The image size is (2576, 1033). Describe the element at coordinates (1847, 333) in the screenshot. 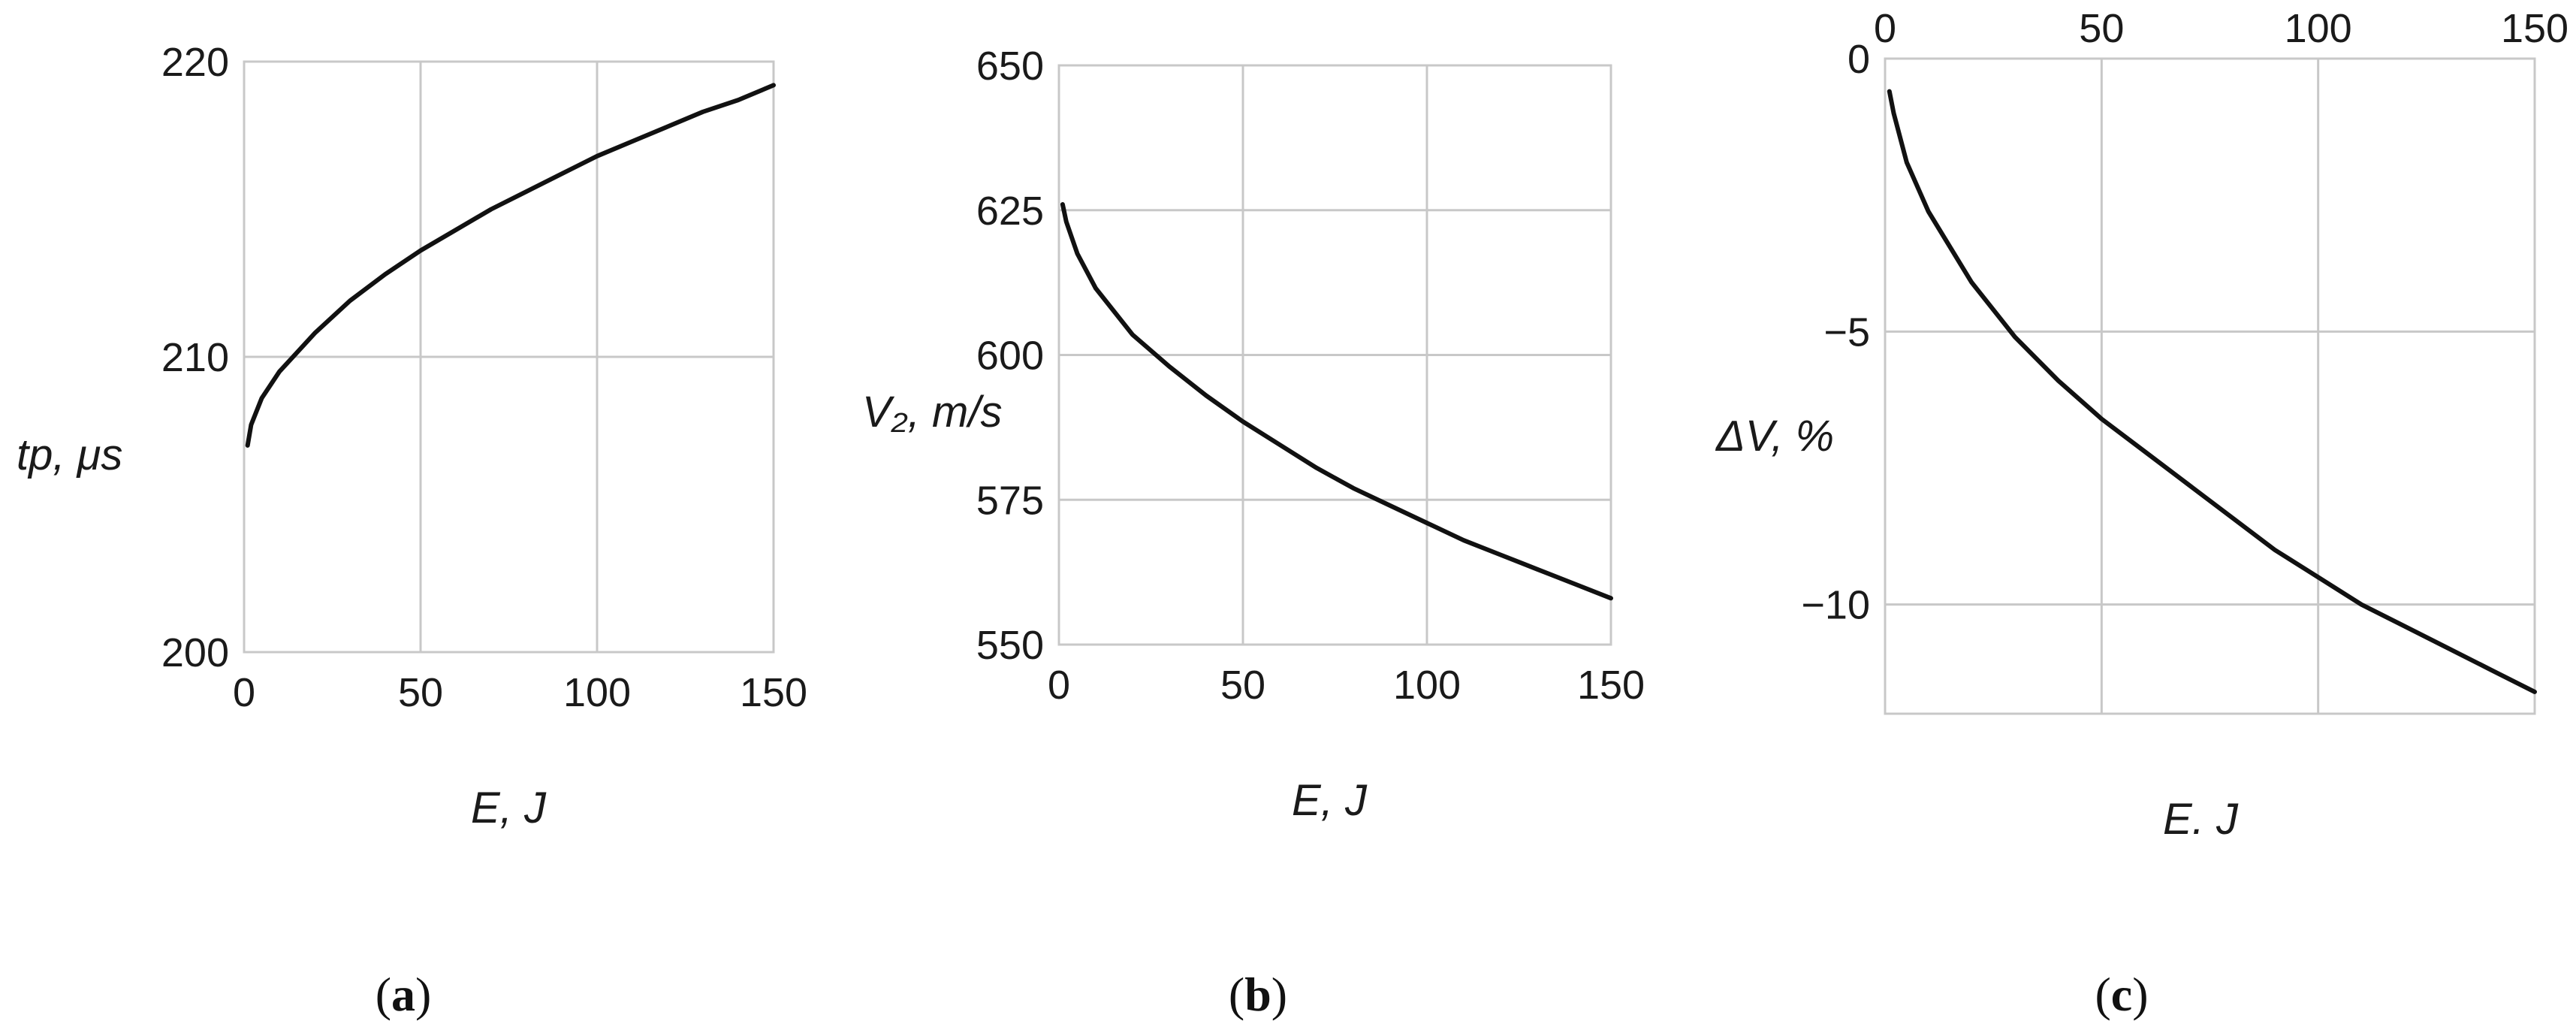

I see `y-tick-label: −5` at that location.